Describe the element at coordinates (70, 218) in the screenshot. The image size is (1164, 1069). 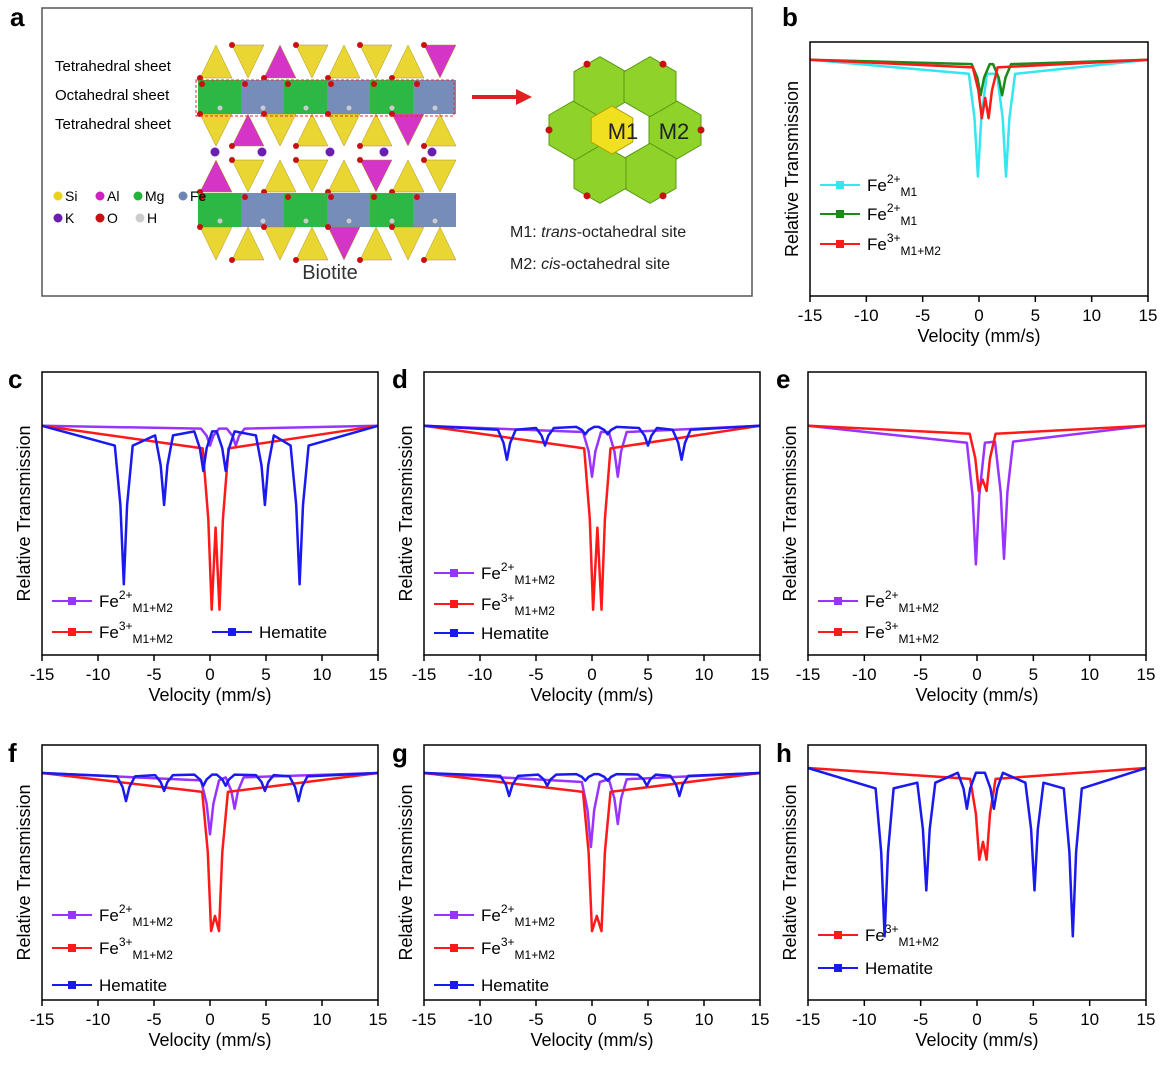
I see `atom-label: K` at that location.